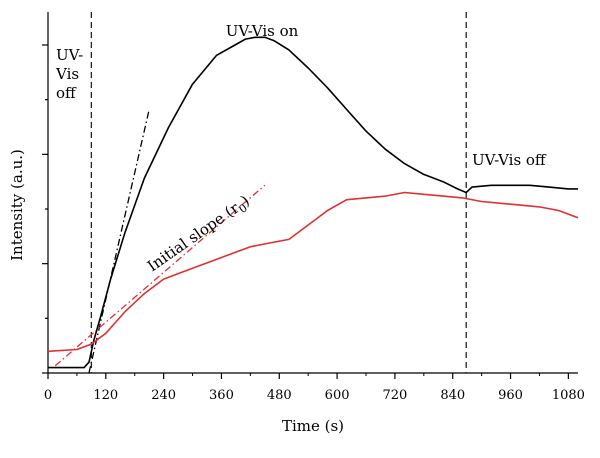  Describe the element at coordinates (509, 160) in the screenshot. I see `annotation-uv-vis-off: UV-Vis off` at that location.